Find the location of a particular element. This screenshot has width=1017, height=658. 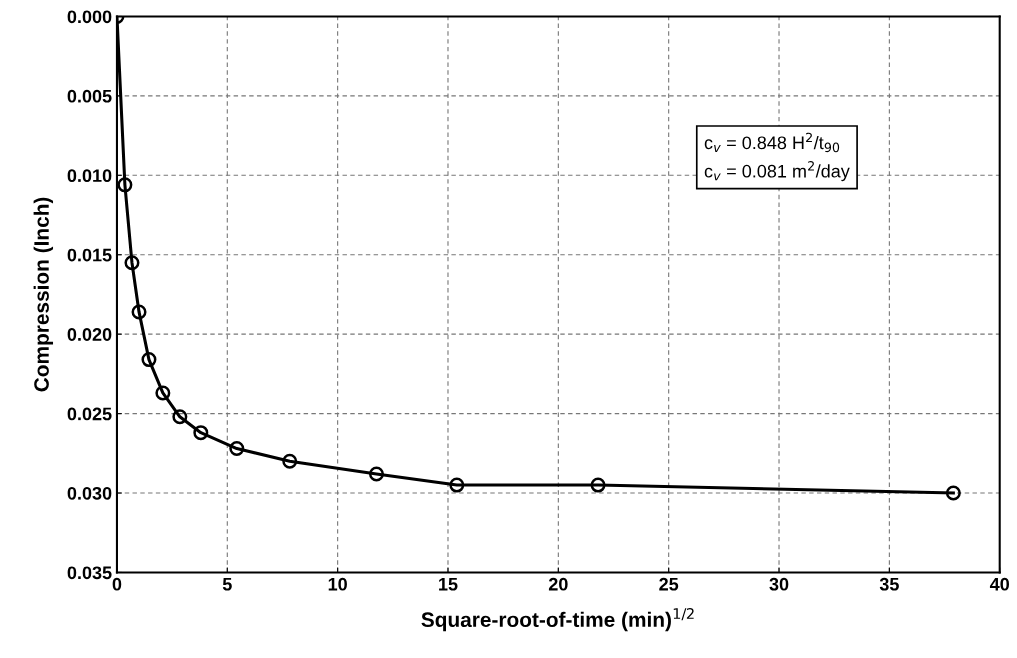

x-tick-label: 35 is located at coordinates (889, 584).